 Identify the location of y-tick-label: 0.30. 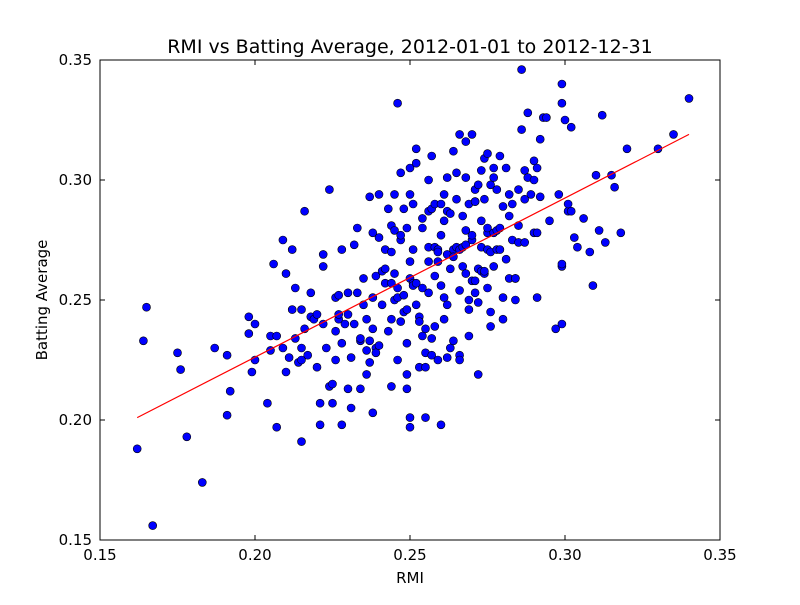
(75, 180).